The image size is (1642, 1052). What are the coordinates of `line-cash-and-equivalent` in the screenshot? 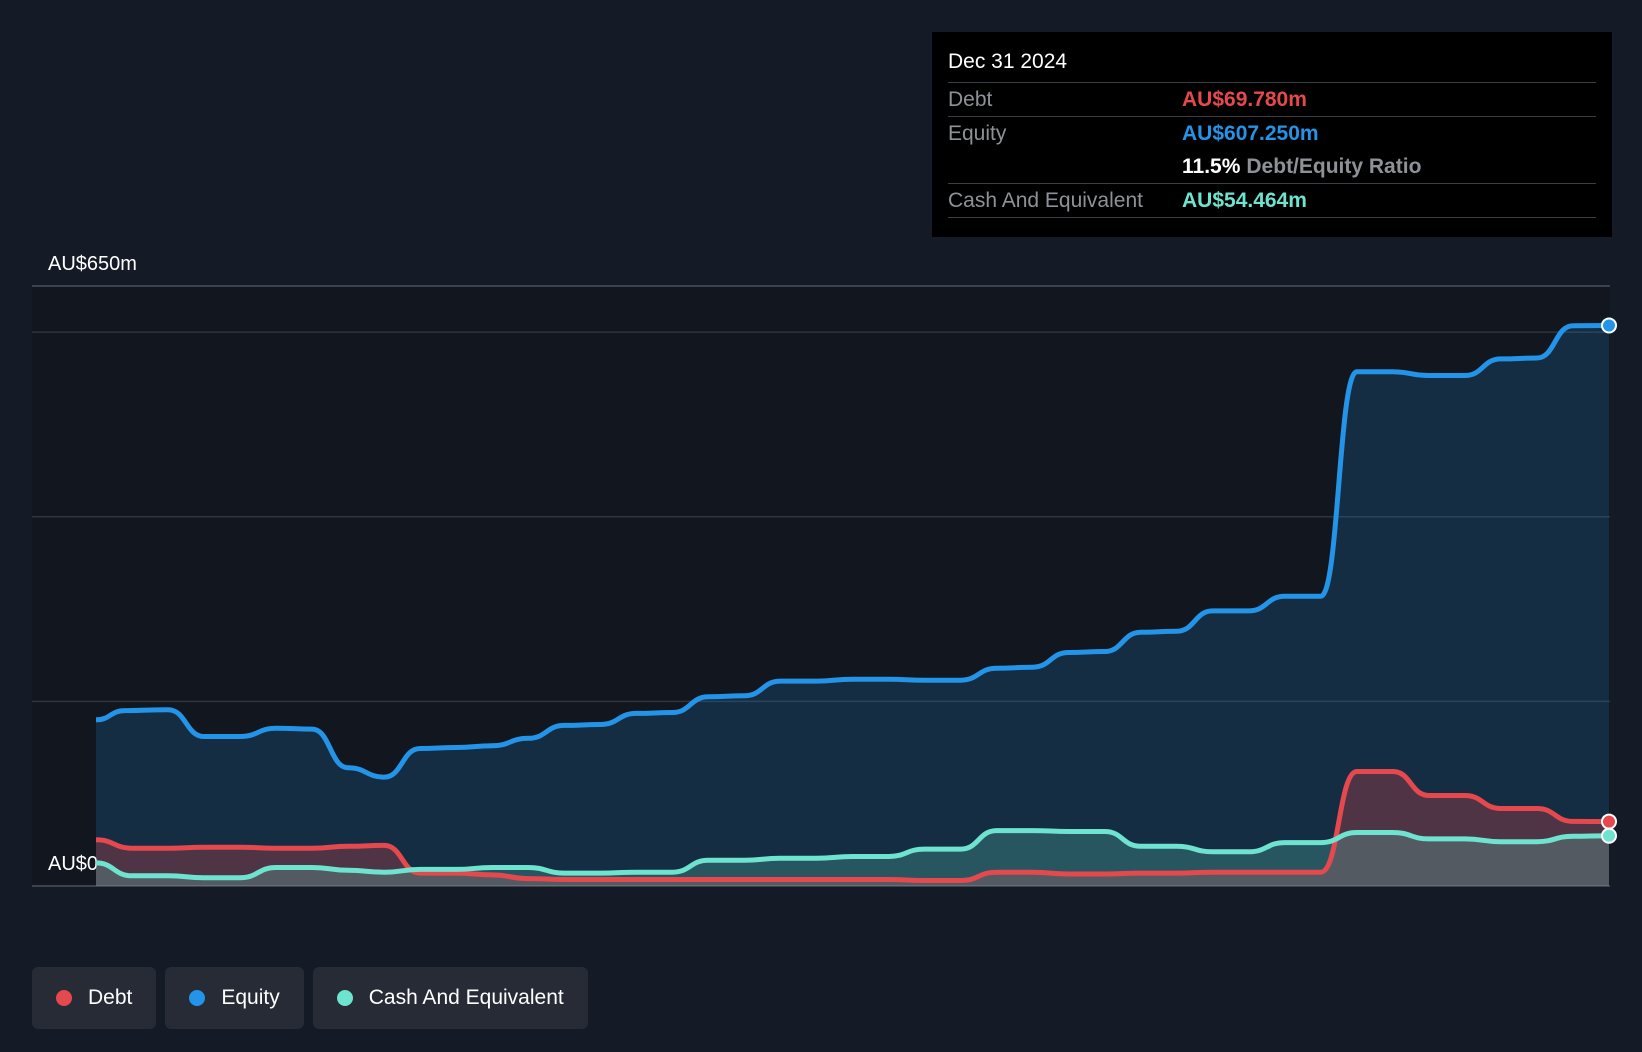 It's located at (852, 854).